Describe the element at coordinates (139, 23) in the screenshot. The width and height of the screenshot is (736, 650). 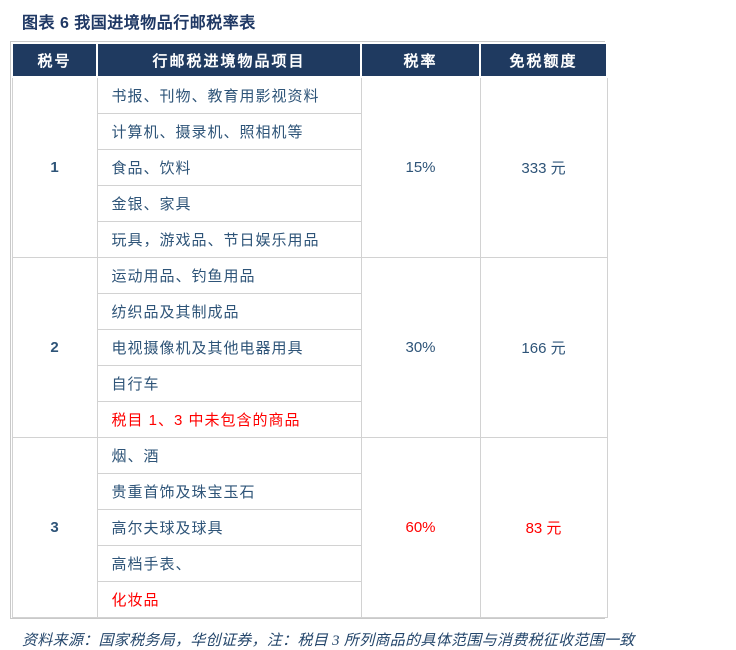
I see `figure-title: 图表 6 我国进境物品行邮税率表` at that location.